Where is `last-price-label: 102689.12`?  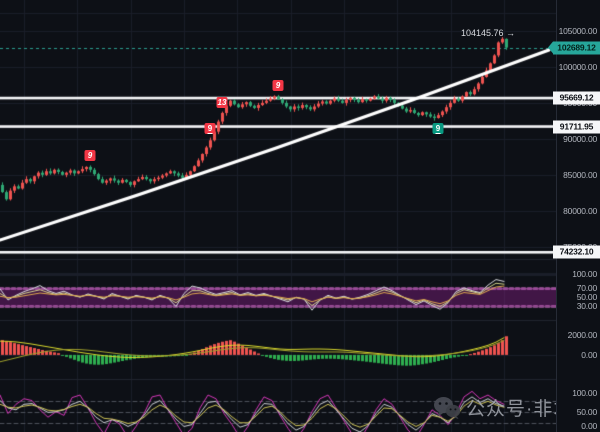
last-price-label: 102689.12 is located at coordinates (576, 48).